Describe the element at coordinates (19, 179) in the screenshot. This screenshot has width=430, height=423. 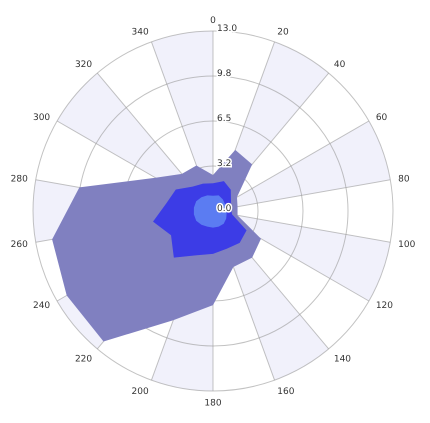
I see `spoke-label: 280` at that location.